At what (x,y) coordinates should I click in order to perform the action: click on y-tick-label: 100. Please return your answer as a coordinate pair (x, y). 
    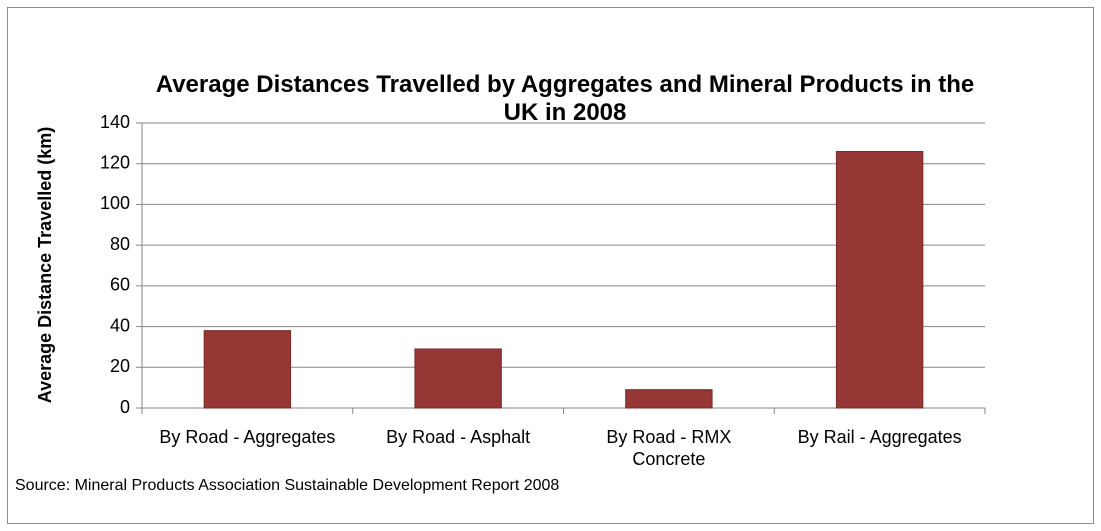
    Looking at the image, I should click on (115, 203).